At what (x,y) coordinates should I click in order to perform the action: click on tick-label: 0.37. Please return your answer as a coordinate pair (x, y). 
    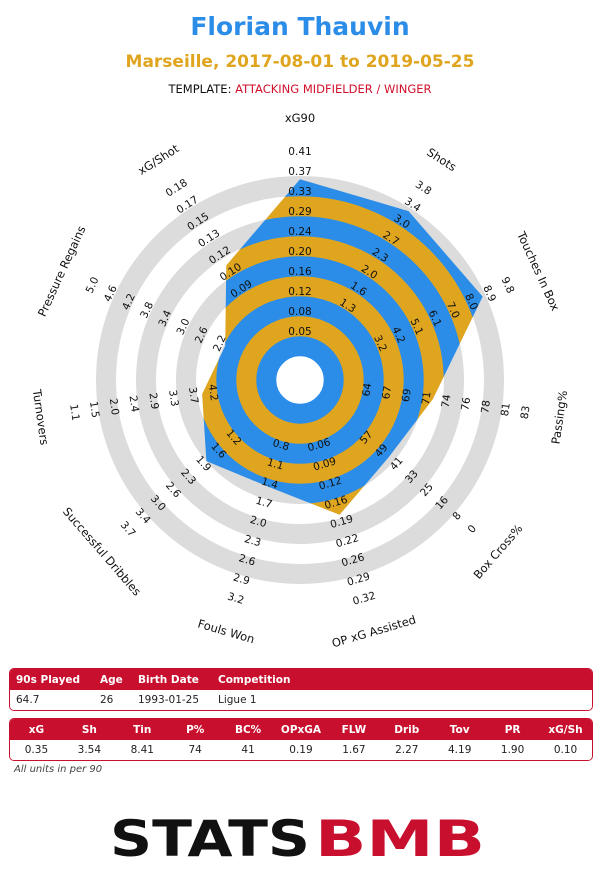
    Looking at the image, I should click on (299, 172).